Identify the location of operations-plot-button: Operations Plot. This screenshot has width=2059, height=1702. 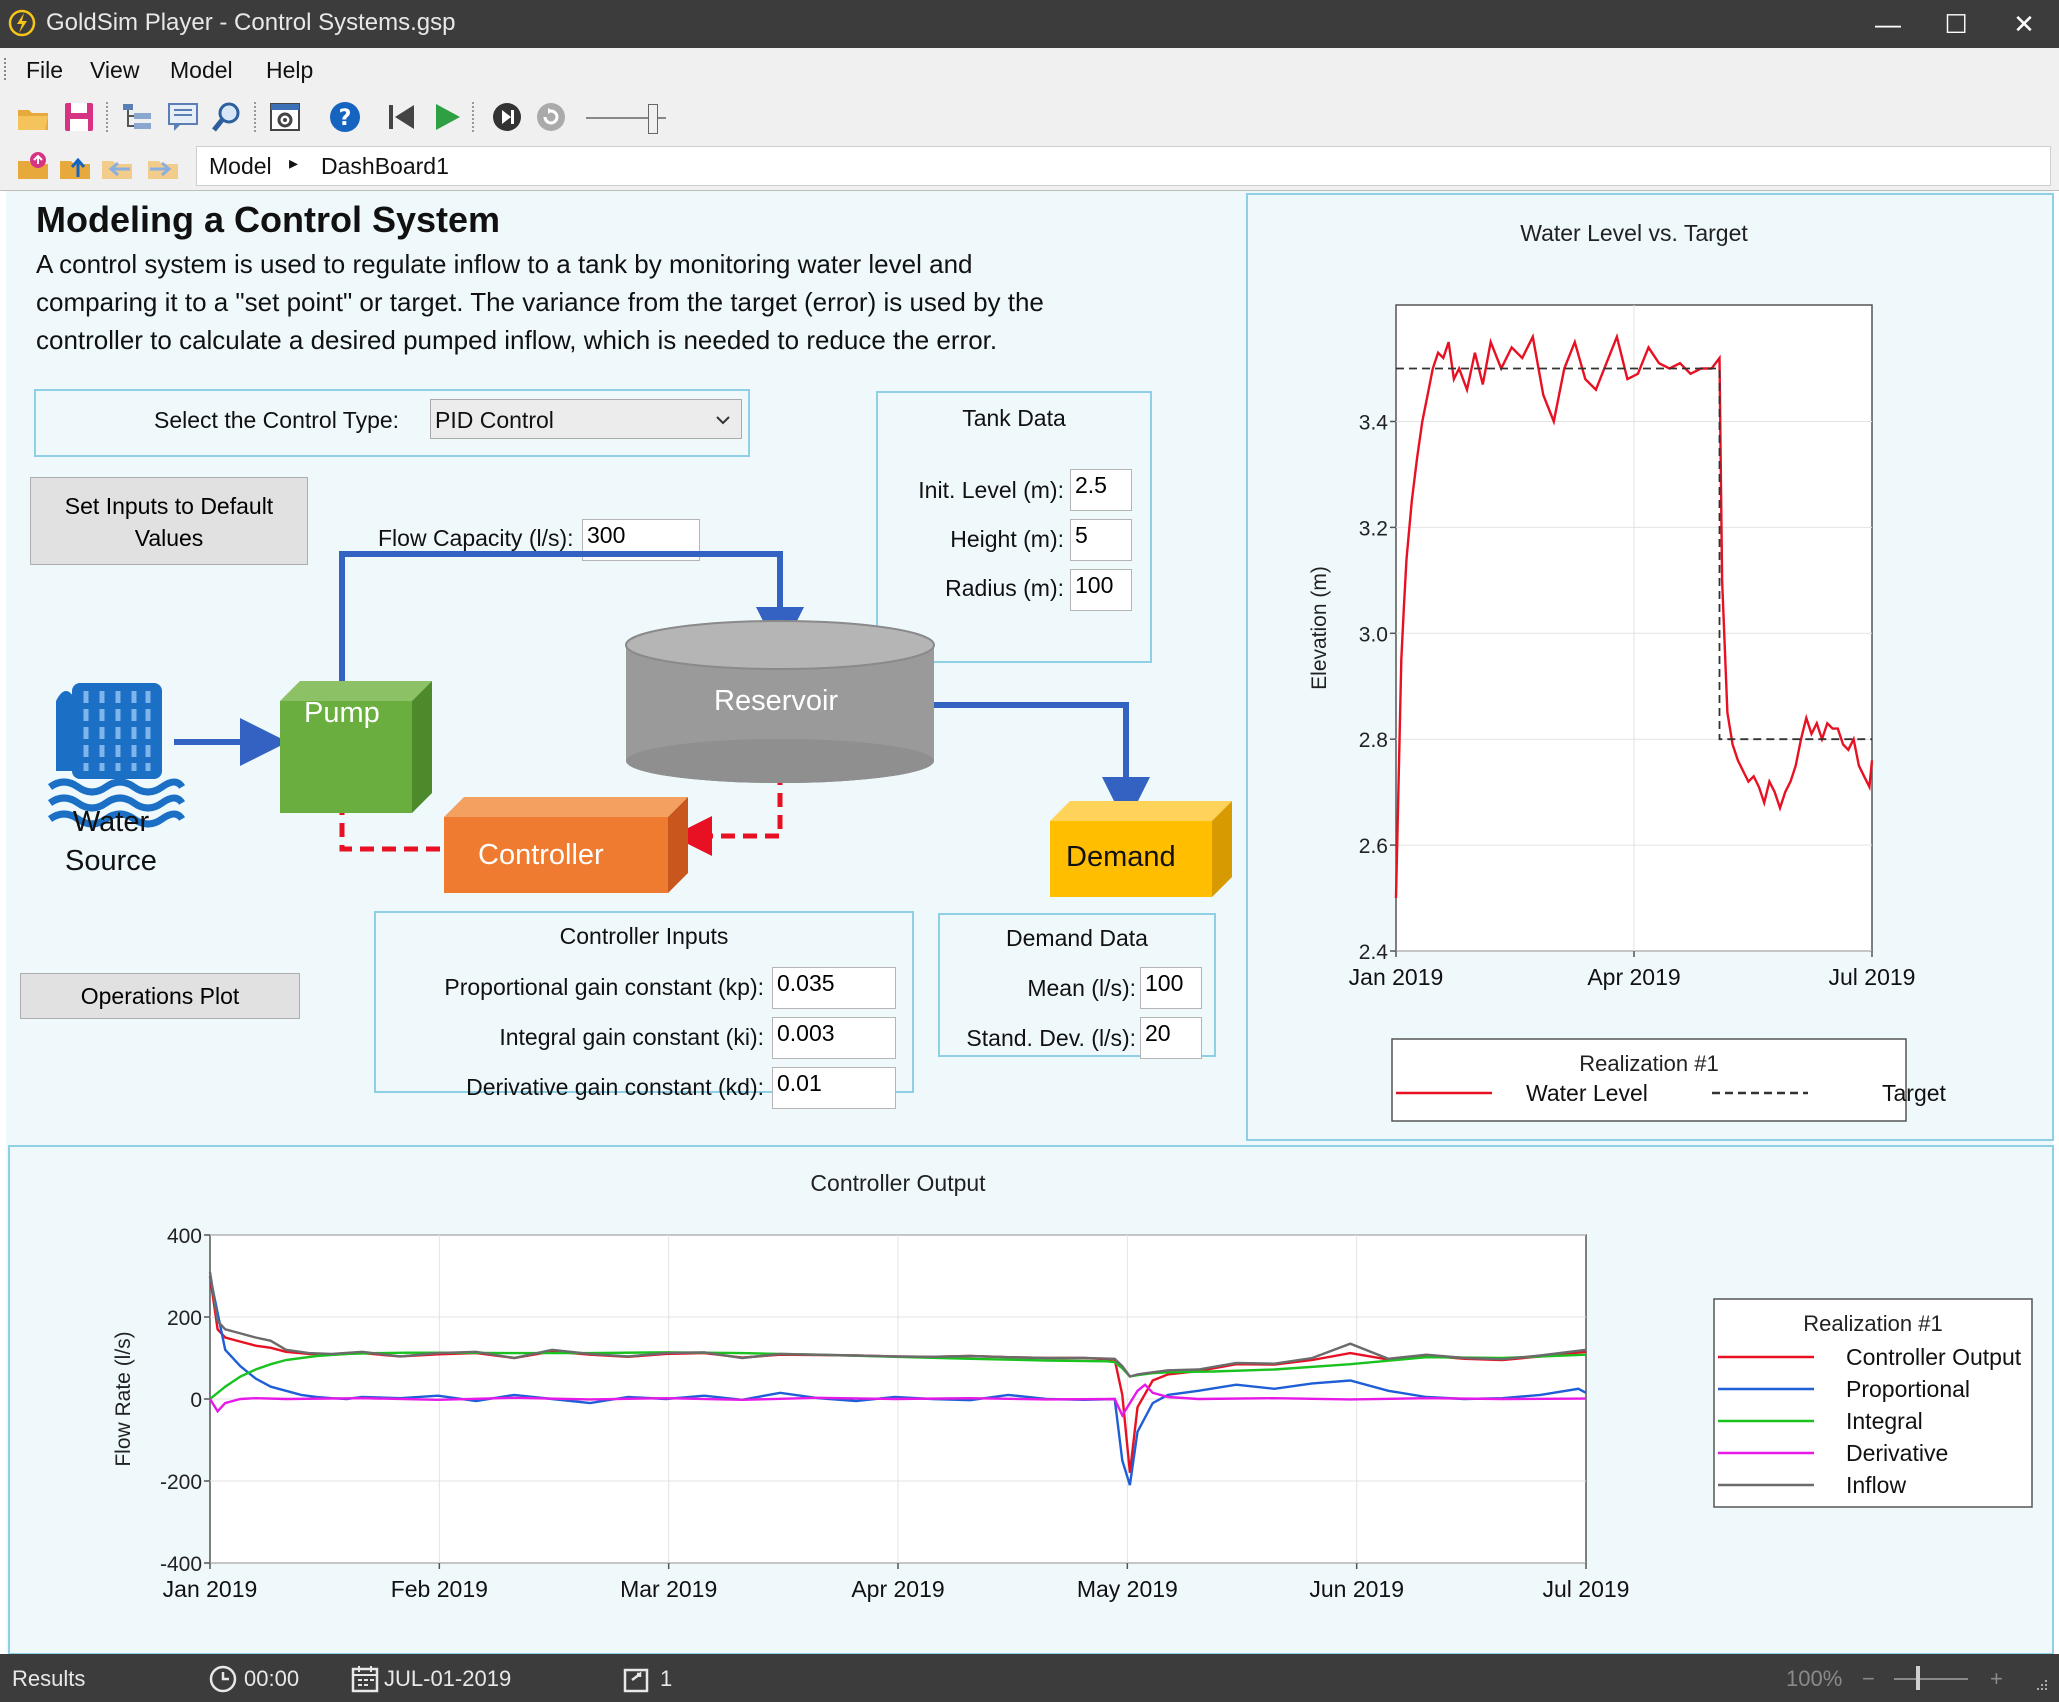
(160, 996).